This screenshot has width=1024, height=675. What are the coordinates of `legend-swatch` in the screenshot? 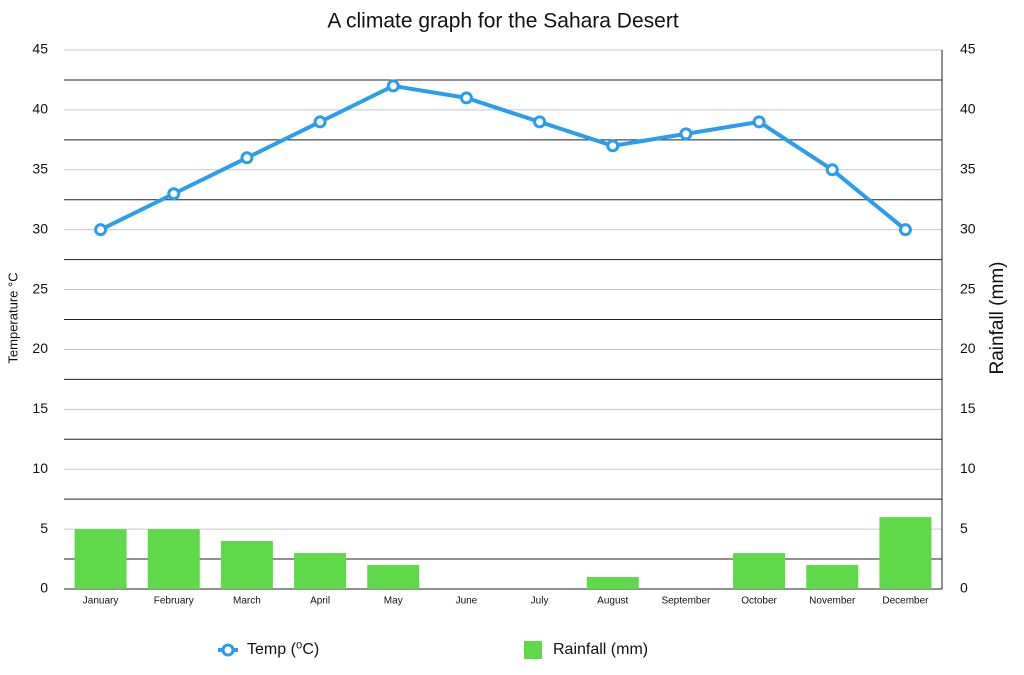 It's located at (533, 650).